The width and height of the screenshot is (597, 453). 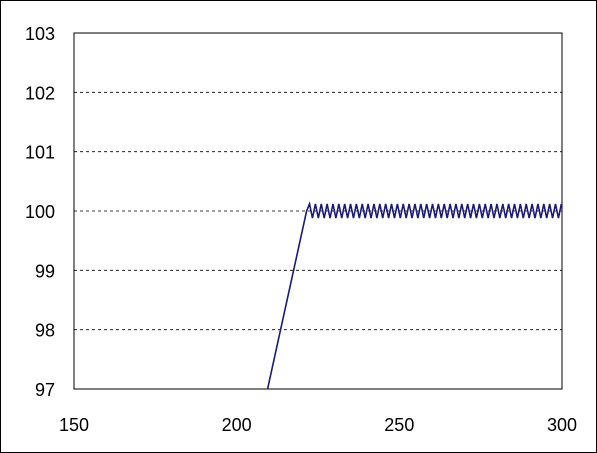 I want to click on y-tick-label-98: 98, so click(x=45, y=331).